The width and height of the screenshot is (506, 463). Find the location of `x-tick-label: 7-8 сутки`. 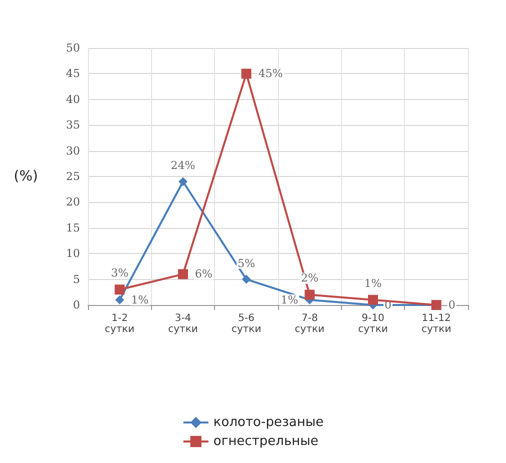

x-tick-label: 7-8 сутки is located at coordinates (309, 324).